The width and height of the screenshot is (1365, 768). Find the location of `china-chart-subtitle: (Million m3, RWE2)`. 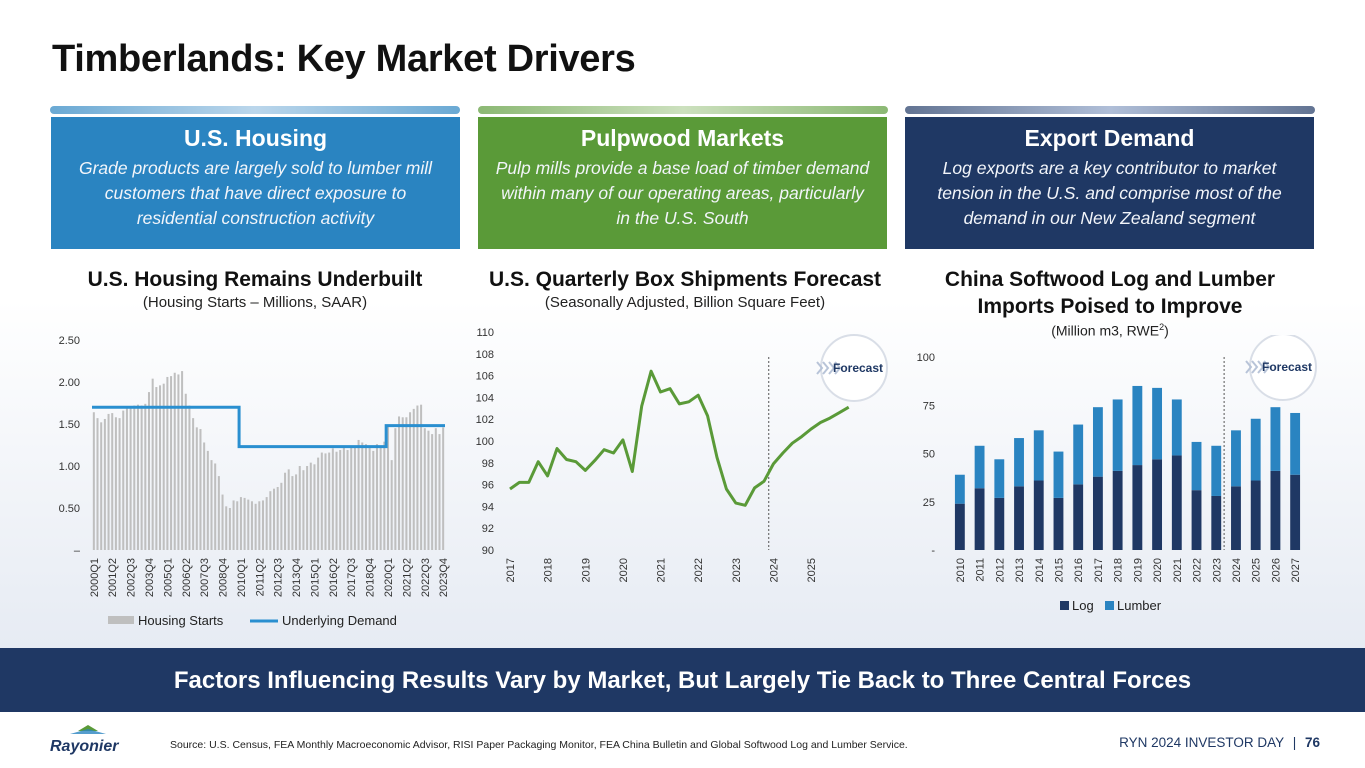

china-chart-subtitle: (Million m3, RWE2) is located at coordinates (1110, 330).